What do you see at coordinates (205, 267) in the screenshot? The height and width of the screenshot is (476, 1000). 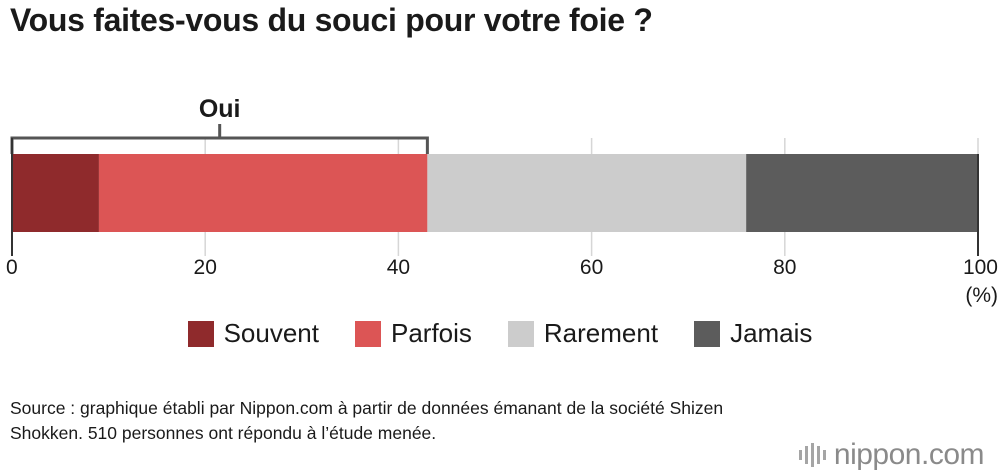 I see `tick-label-20: 20` at bounding box center [205, 267].